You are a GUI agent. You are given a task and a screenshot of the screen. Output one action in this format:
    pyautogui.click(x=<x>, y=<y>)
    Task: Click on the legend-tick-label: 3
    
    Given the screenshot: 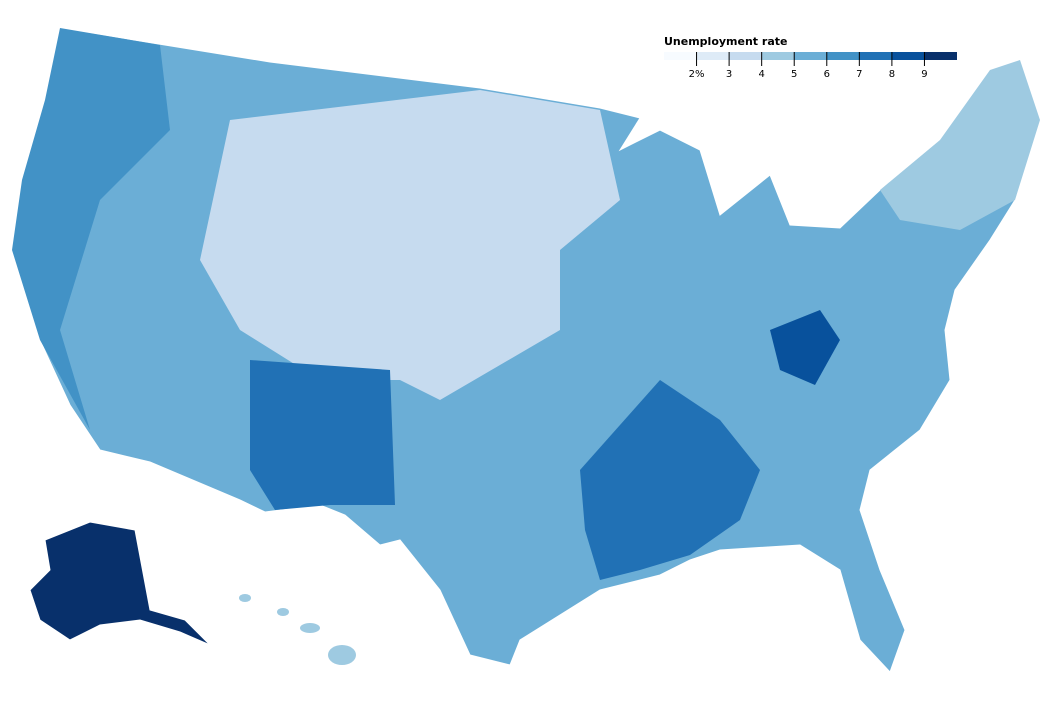 What is the action you would take?
    pyautogui.click(x=729, y=74)
    